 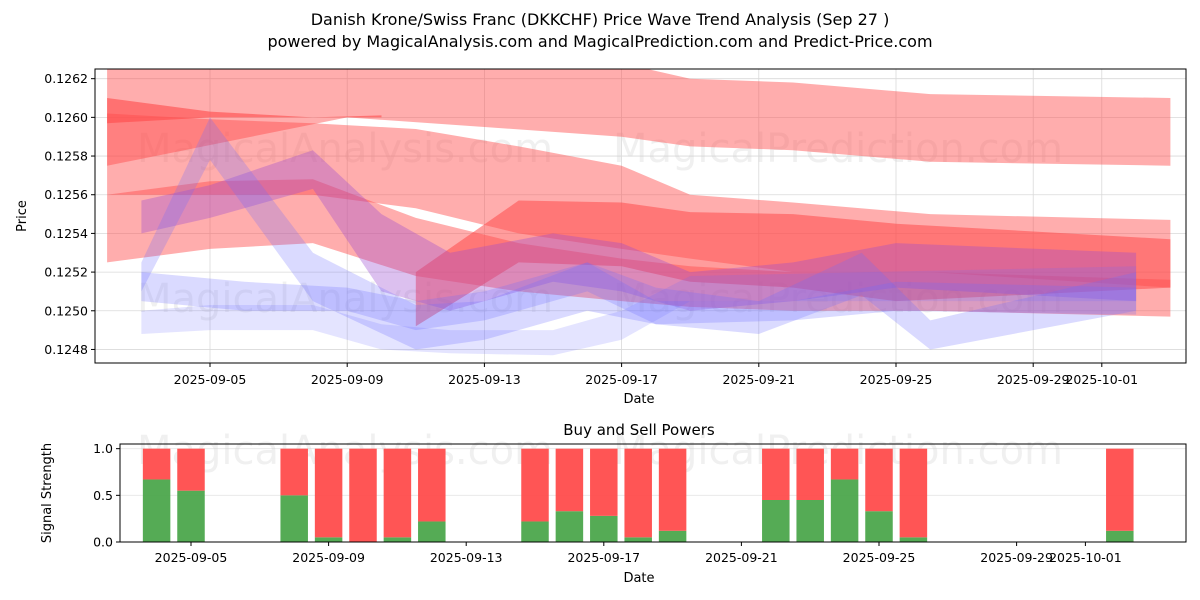 I want to click on buy-sell-x-tick-label: 2025-09-21, so click(x=741, y=557).